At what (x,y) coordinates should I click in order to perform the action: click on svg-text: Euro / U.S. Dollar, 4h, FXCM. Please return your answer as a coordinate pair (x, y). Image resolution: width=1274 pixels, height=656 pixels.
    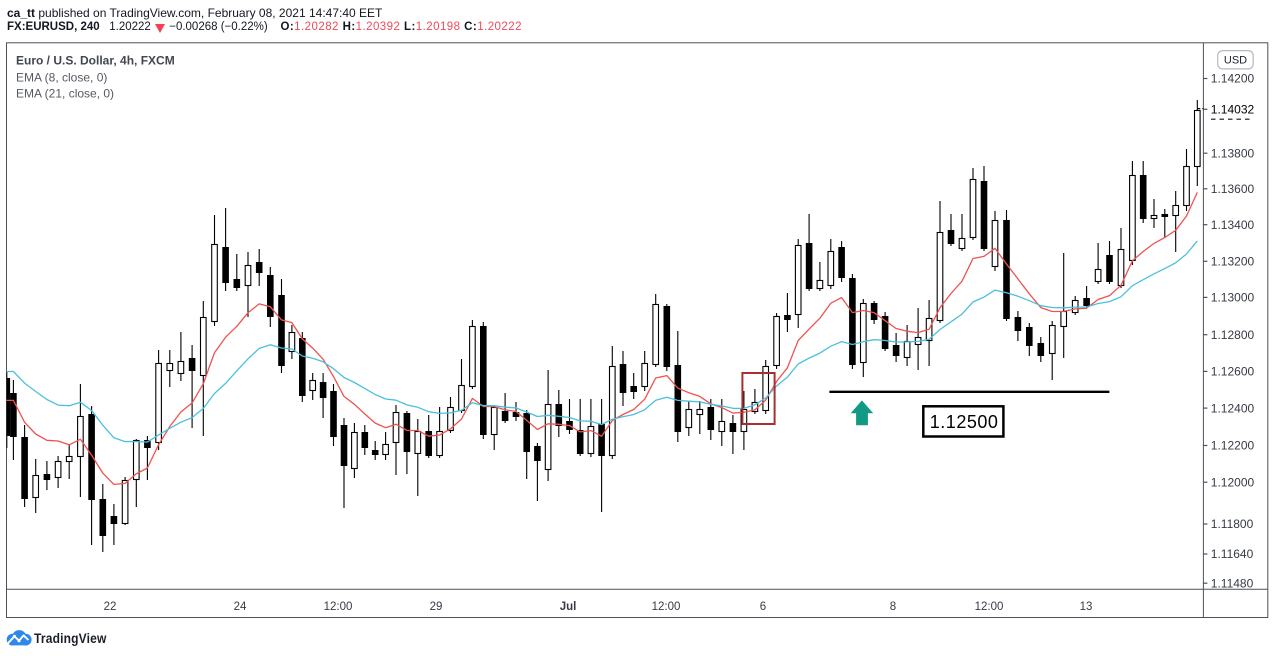
    Looking at the image, I should click on (95, 61).